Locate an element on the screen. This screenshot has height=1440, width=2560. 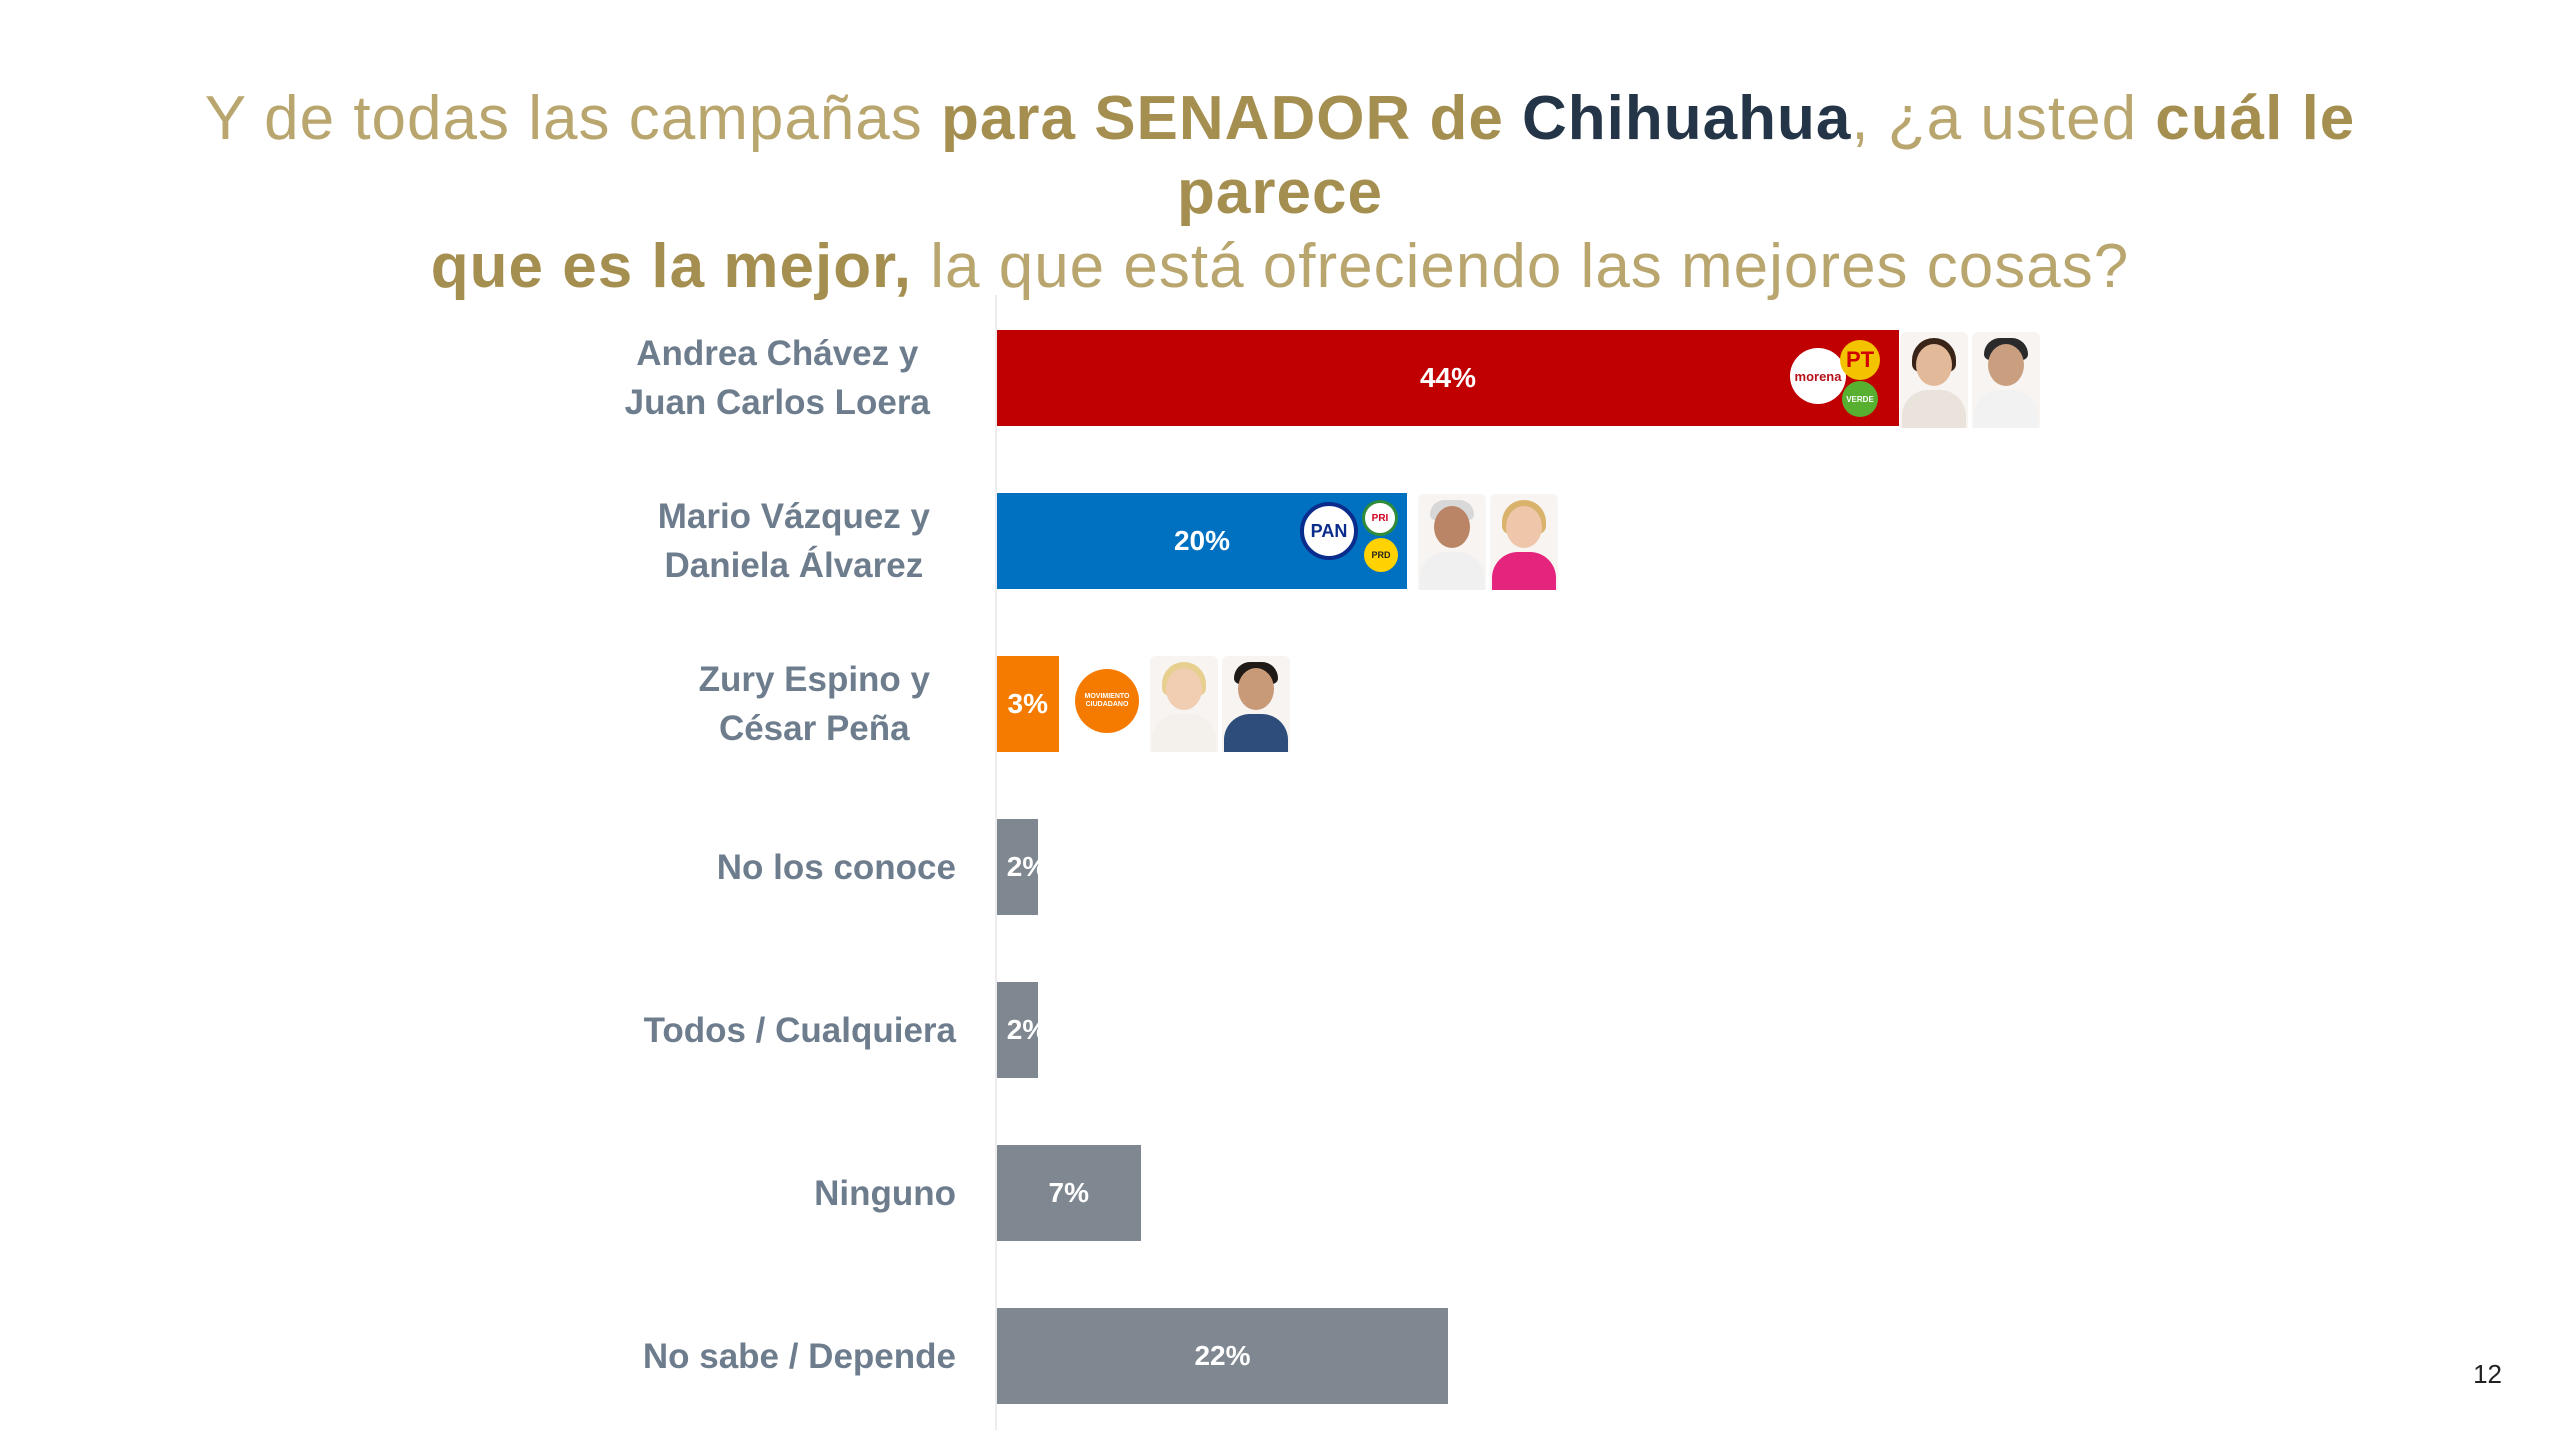
category-axis-line is located at coordinates (996, 862).